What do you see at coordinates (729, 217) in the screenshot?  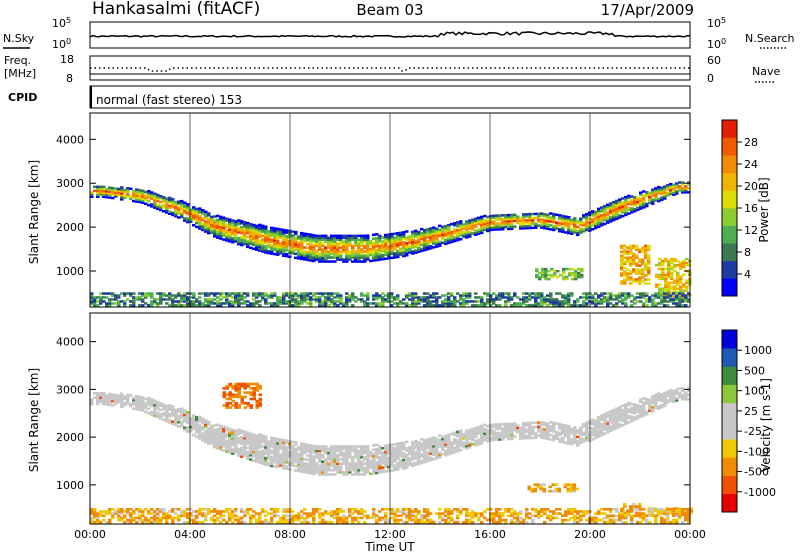 I see `colorbar-band` at bounding box center [729, 217].